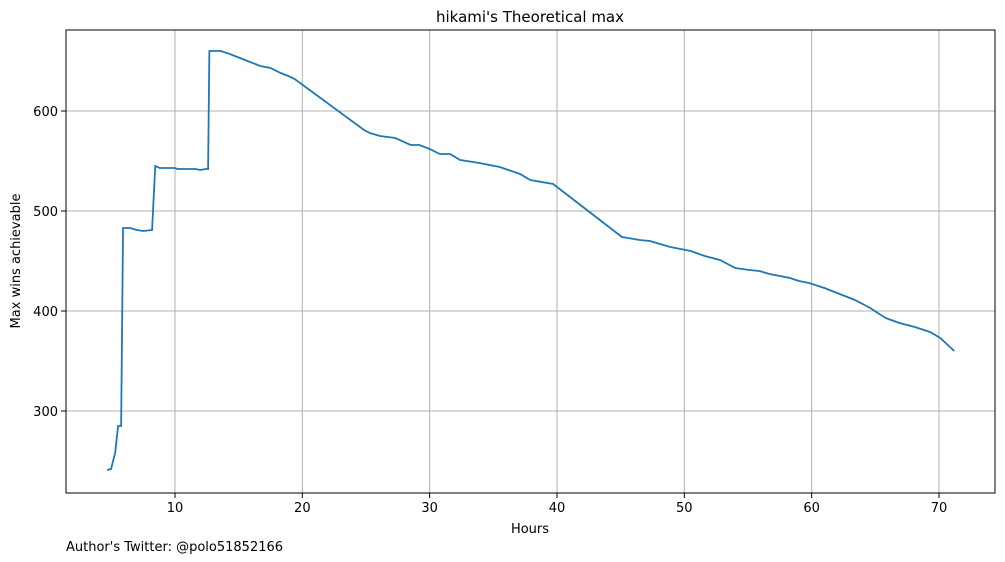  Describe the element at coordinates (530, 529) in the screenshot. I see `x-axis-label: Hours` at that location.